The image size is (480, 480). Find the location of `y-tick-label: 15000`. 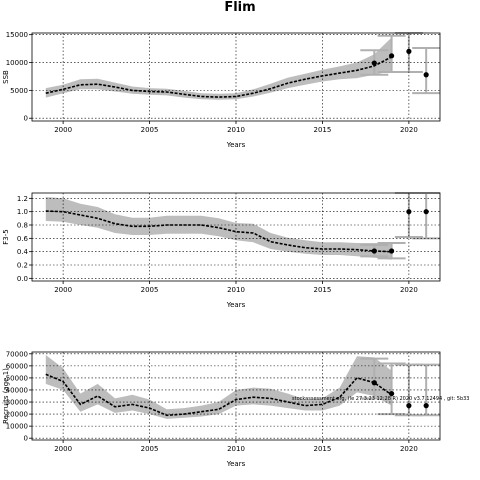

y-tick-label: 15000 is located at coordinates (17, 35).